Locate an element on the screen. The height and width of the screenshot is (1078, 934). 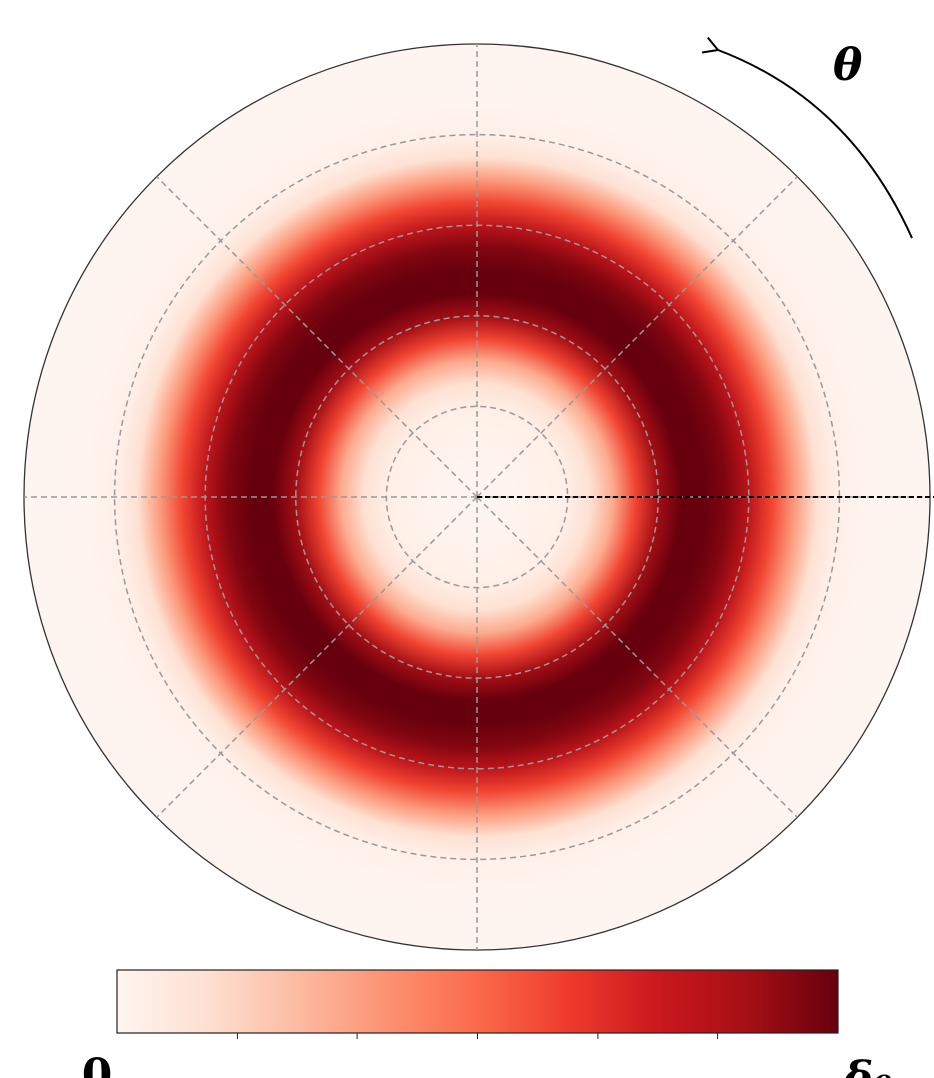
theta-label: θ is located at coordinates (848, 65).